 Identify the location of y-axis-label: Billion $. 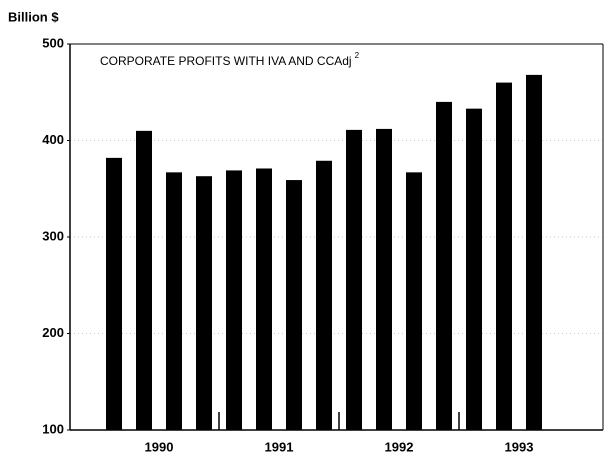
(33, 16).